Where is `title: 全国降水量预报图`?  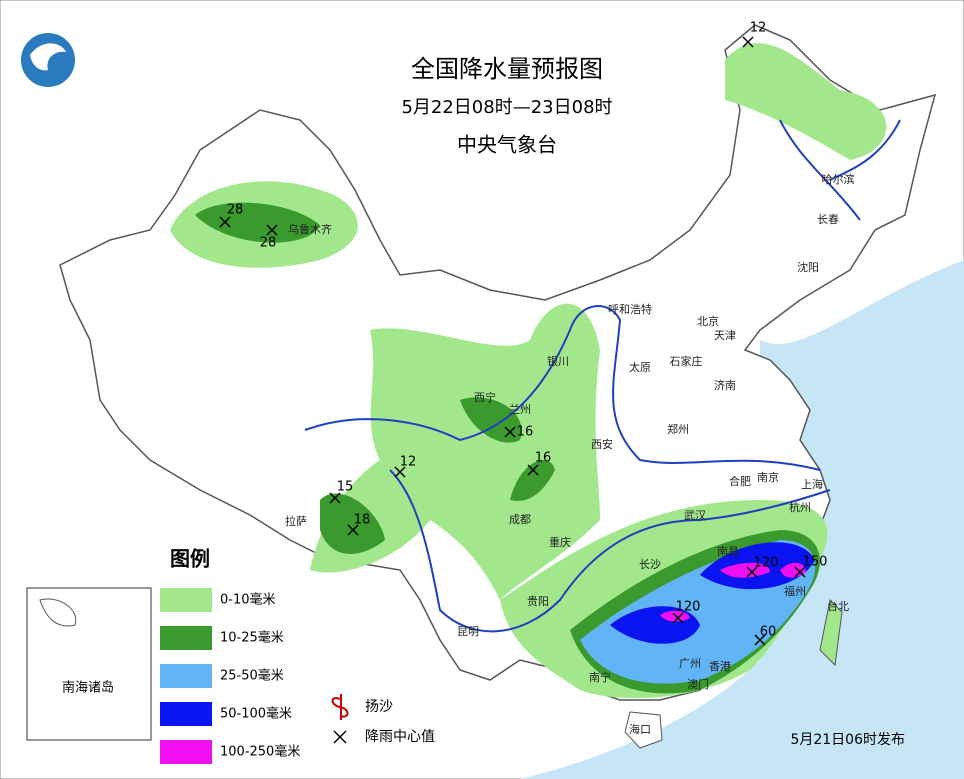
title: 全国降水量预报图 is located at coordinates (507, 69).